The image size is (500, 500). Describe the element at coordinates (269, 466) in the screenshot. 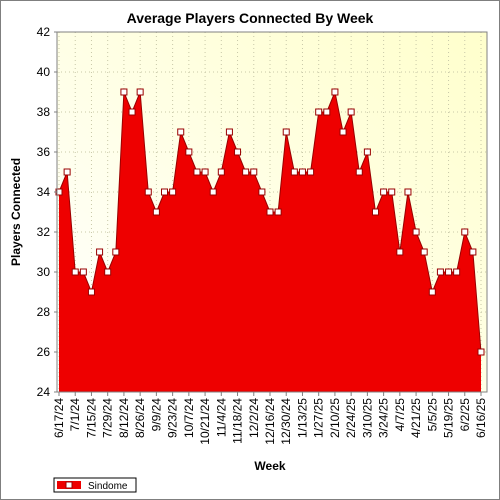

I see `x-axis-label: Week` at that location.